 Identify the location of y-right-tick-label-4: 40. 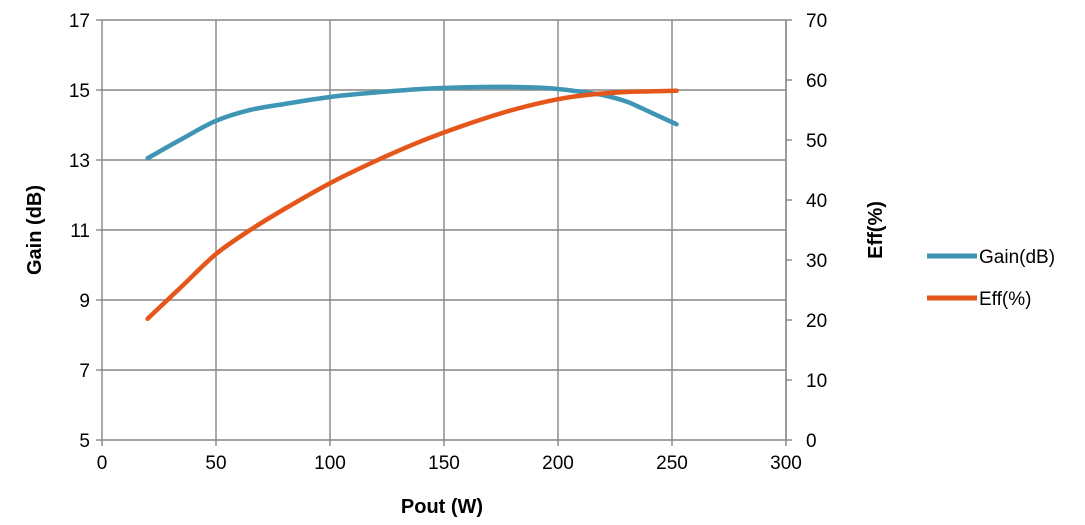
(816, 201).